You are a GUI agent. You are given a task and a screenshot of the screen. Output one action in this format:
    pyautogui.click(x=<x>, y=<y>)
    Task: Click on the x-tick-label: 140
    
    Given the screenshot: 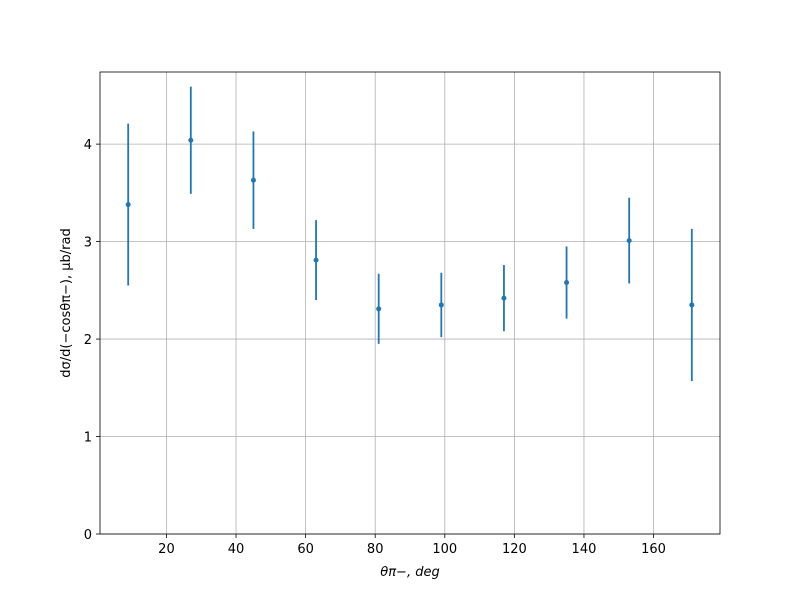 What is the action you would take?
    pyautogui.click(x=584, y=549)
    